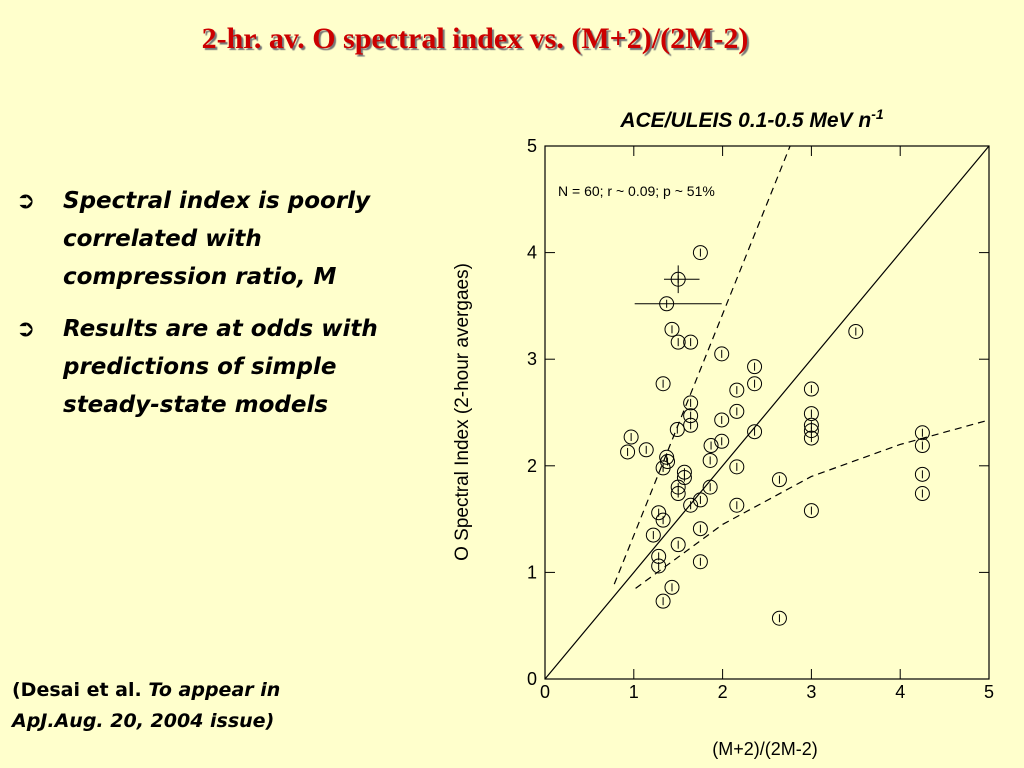  What do you see at coordinates (532, 466) in the screenshot?
I see `y-tick-label: 2` at bounding box center [532, 466].